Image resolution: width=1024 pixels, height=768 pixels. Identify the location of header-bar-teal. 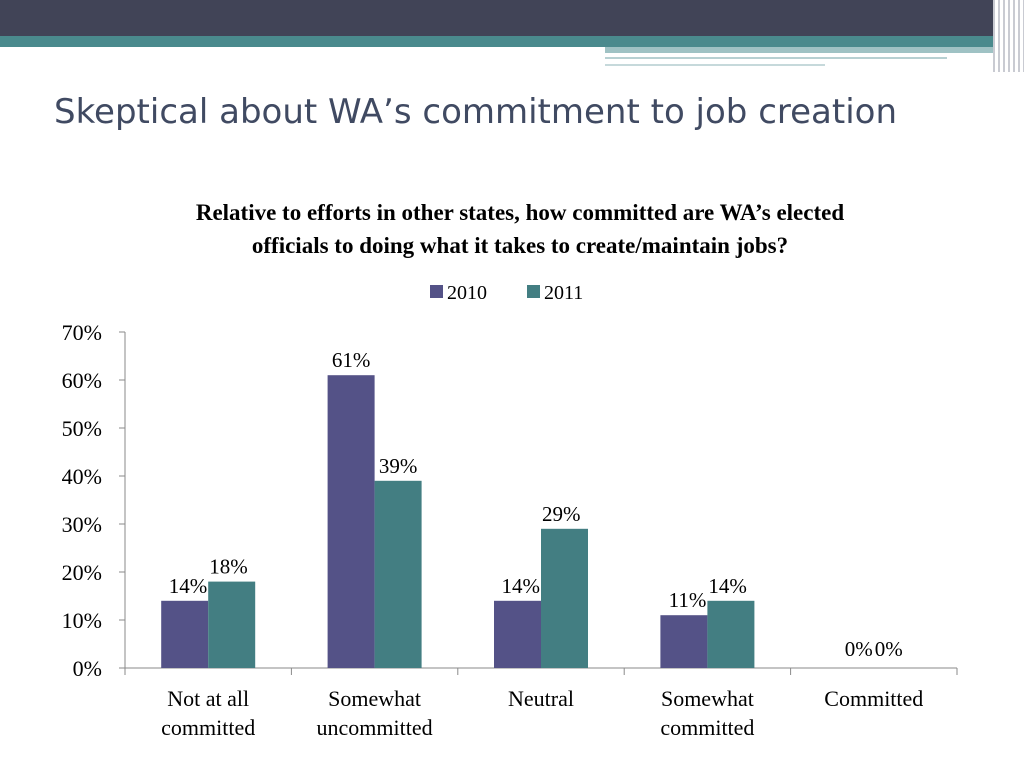
(502, 41).